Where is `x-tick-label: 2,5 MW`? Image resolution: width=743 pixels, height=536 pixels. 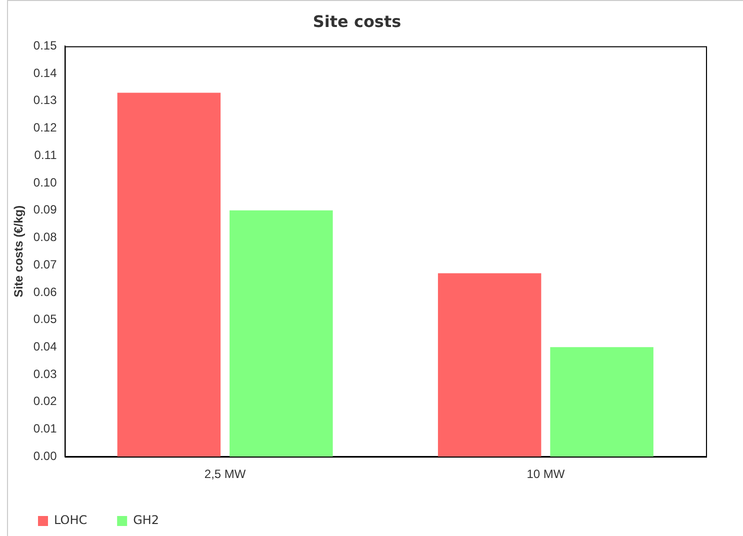 x-tick-label: 2,5 MW is located at coordinates (225, 474).